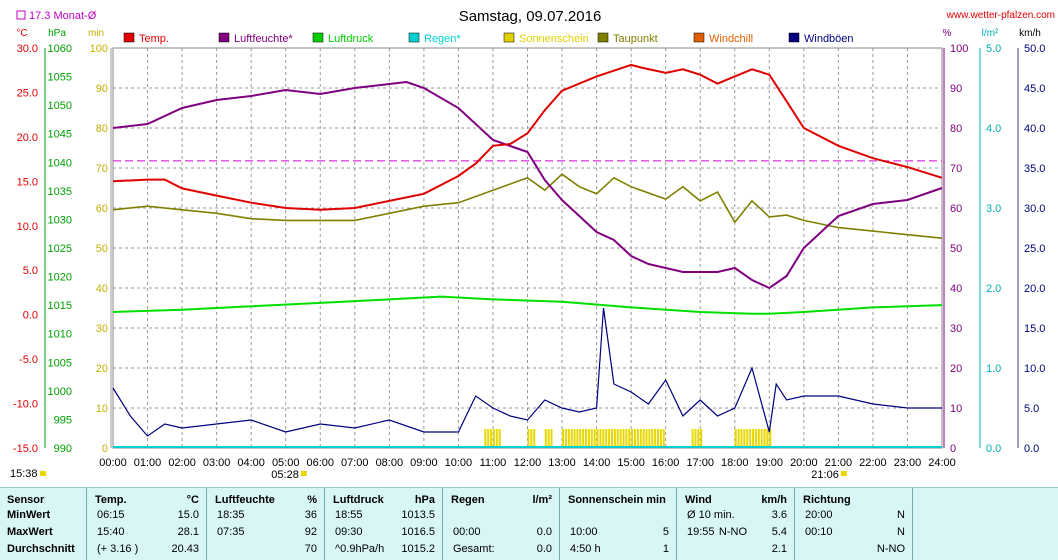 The height and width of the screenshot is (560, 1058). What do you see at coordinates (665, 549) in the screenshot?
I see `stats-sun-value: 1` at bounding box center [665, 549].